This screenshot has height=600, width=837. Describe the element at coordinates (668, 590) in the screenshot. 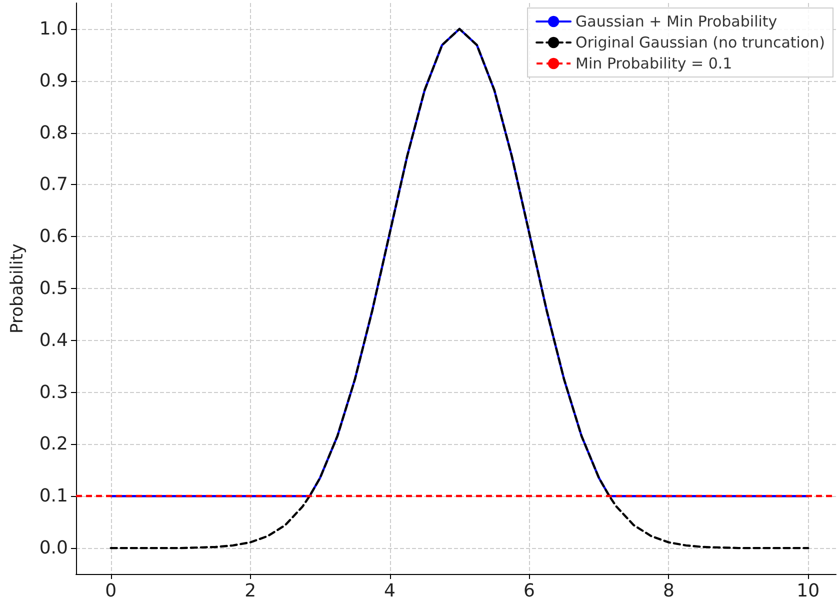

I see `x-tick-label: 8` at that location.